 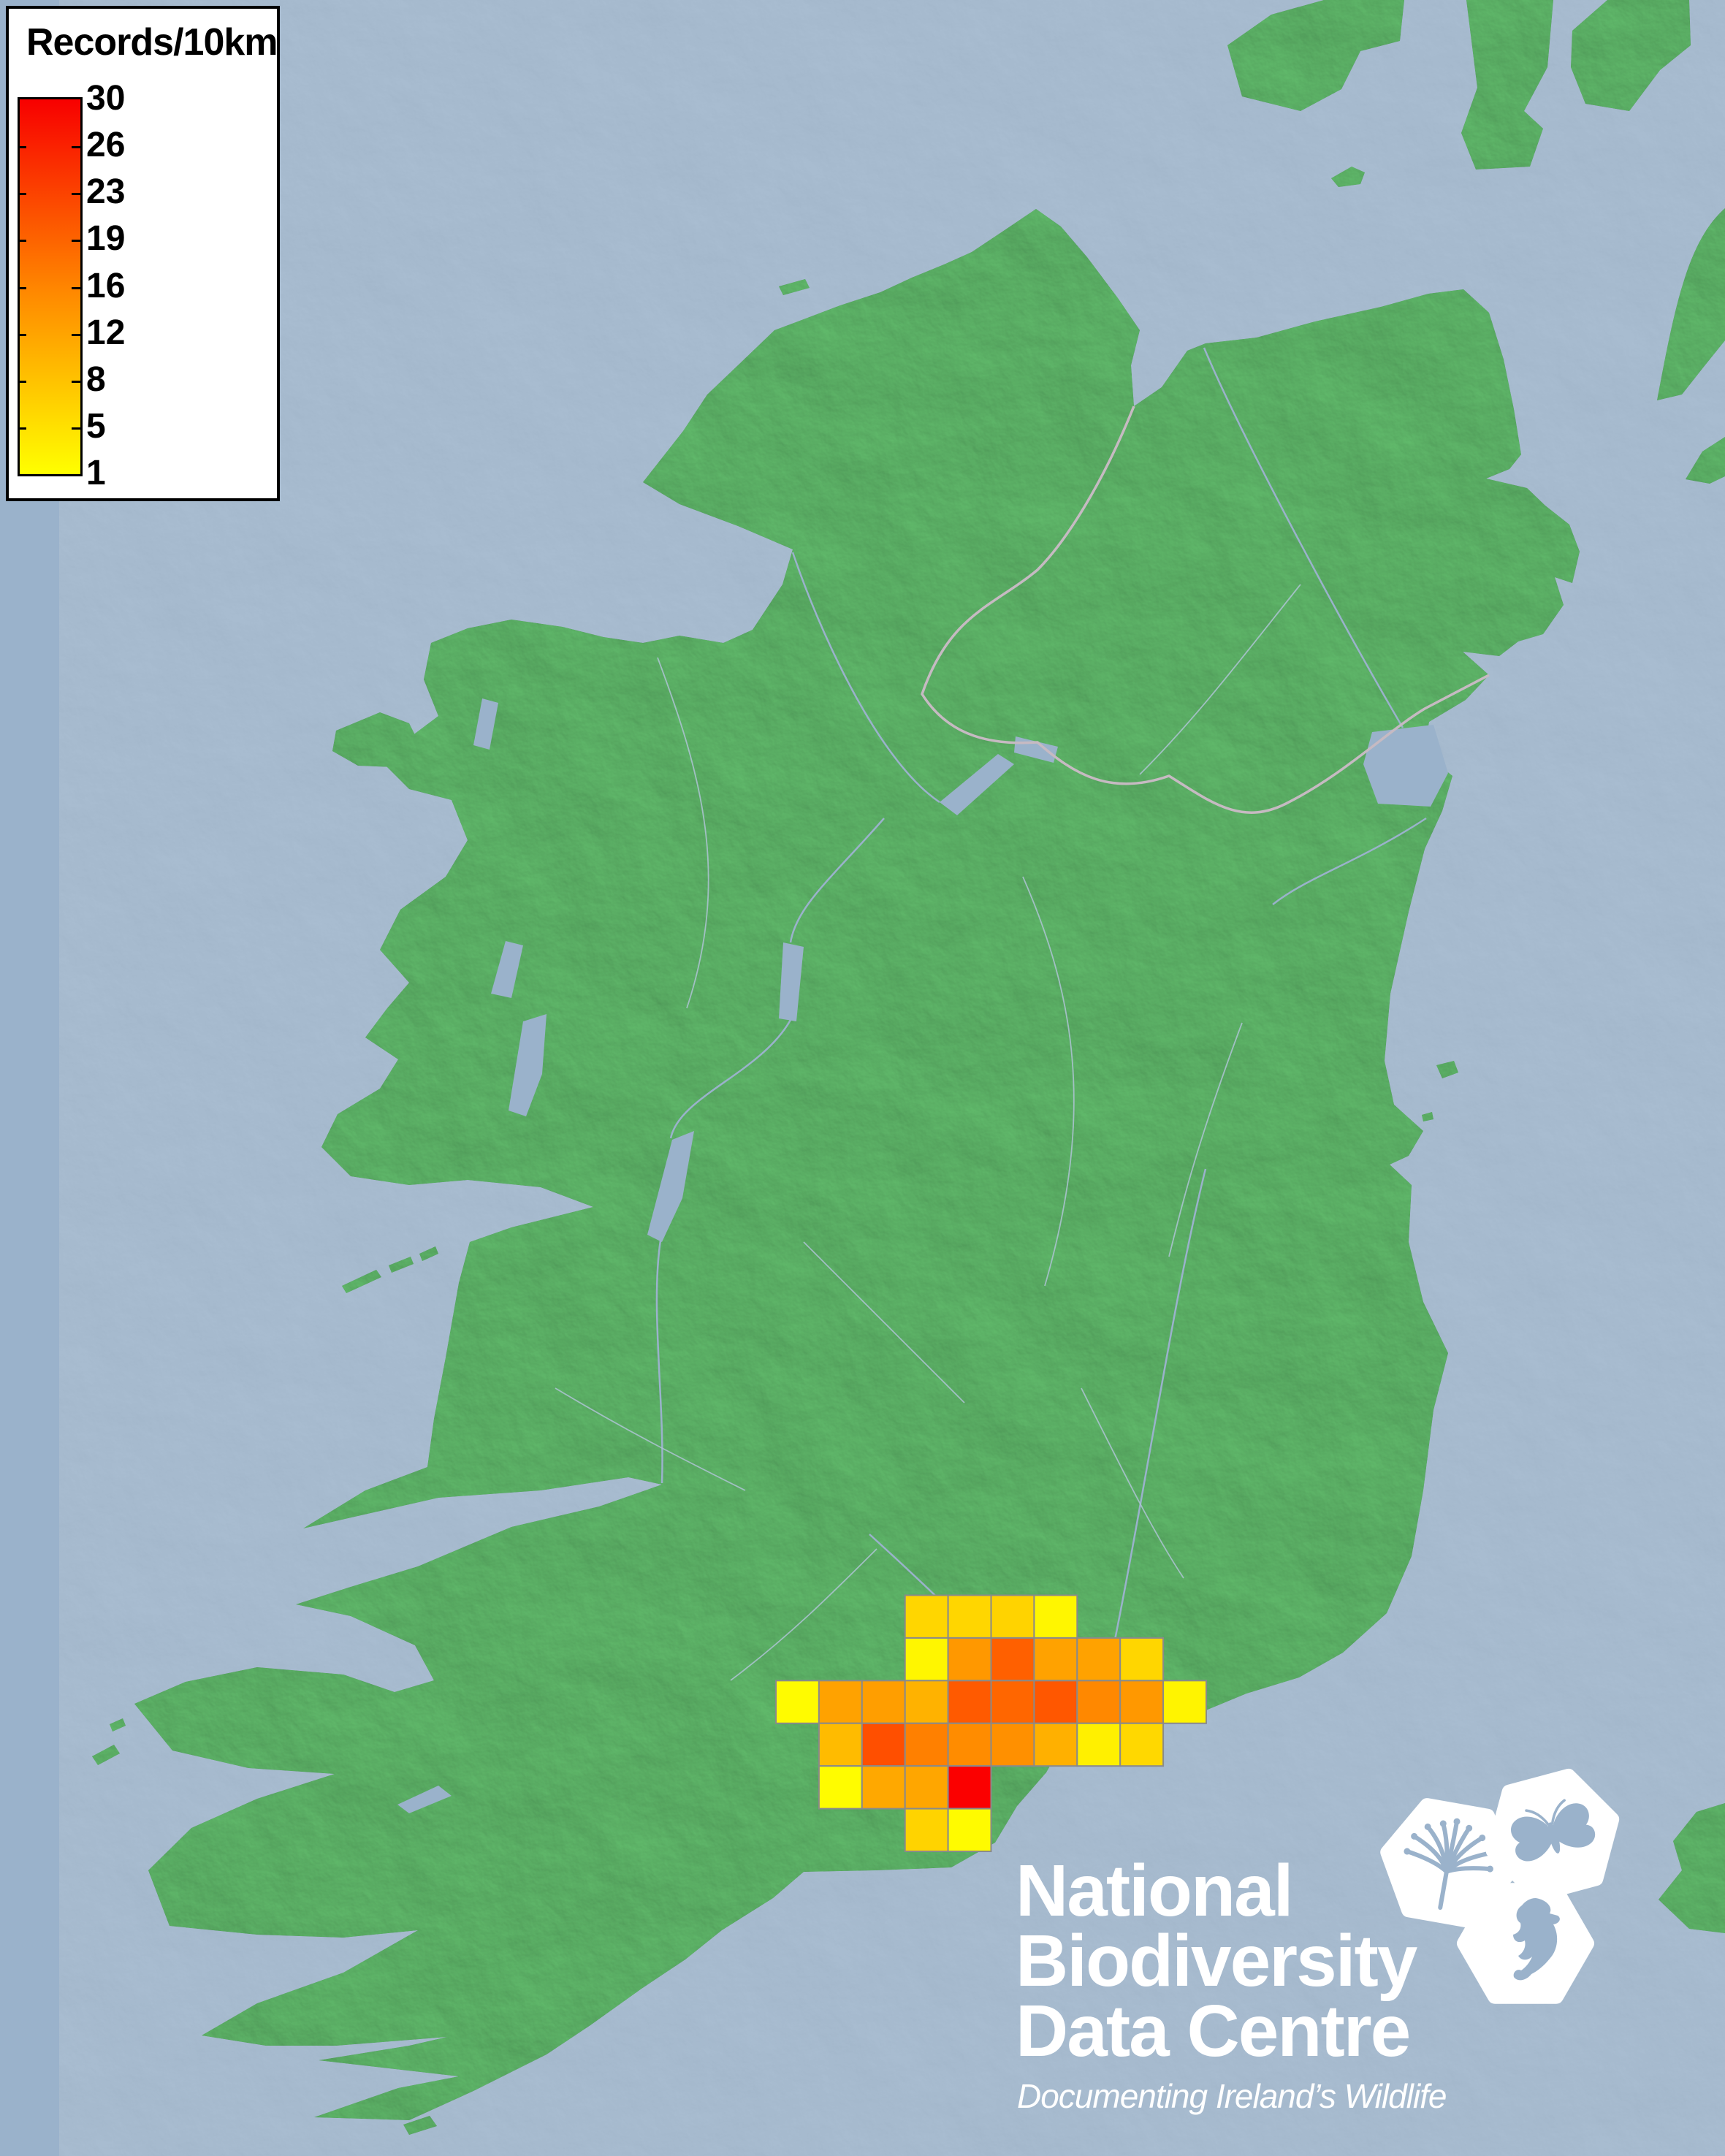 I want to click on legend-tick-label: 23, so click(x=106, y=192).